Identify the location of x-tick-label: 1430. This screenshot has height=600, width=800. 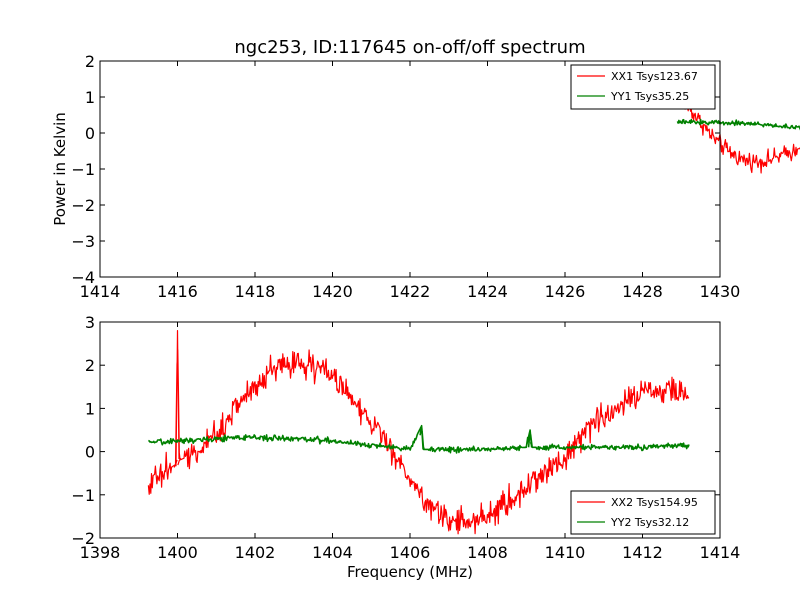
(720, 291).